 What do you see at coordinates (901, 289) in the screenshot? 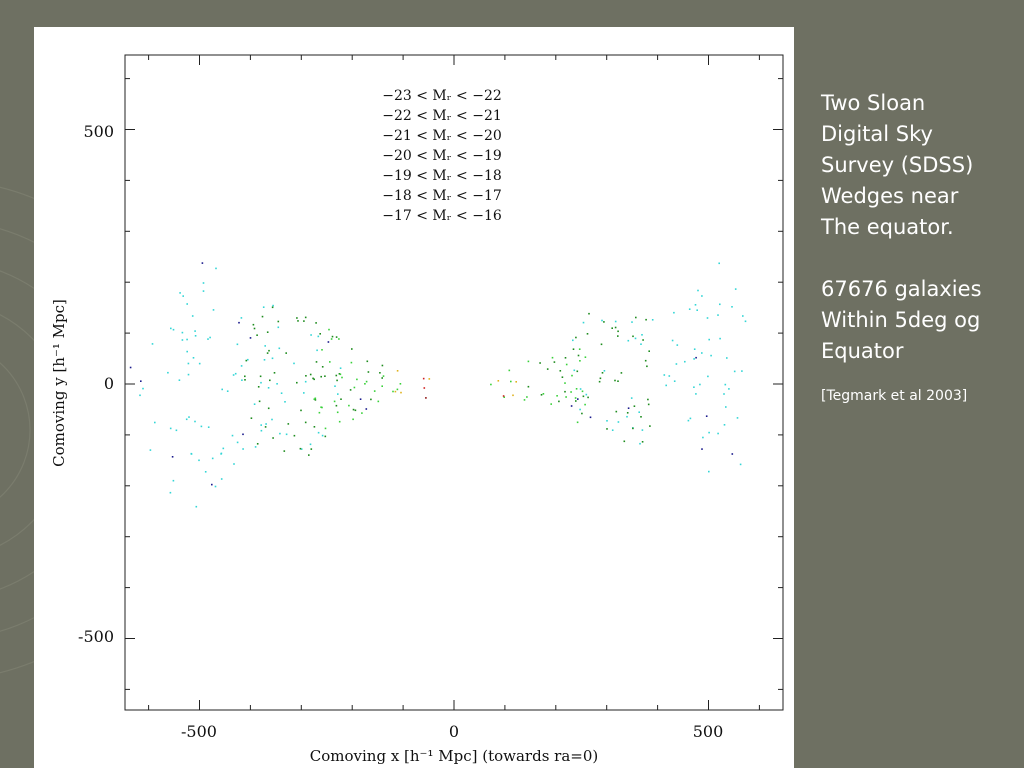
I see `count-line: 67676 galaxies` at bounding box center [901, 289].